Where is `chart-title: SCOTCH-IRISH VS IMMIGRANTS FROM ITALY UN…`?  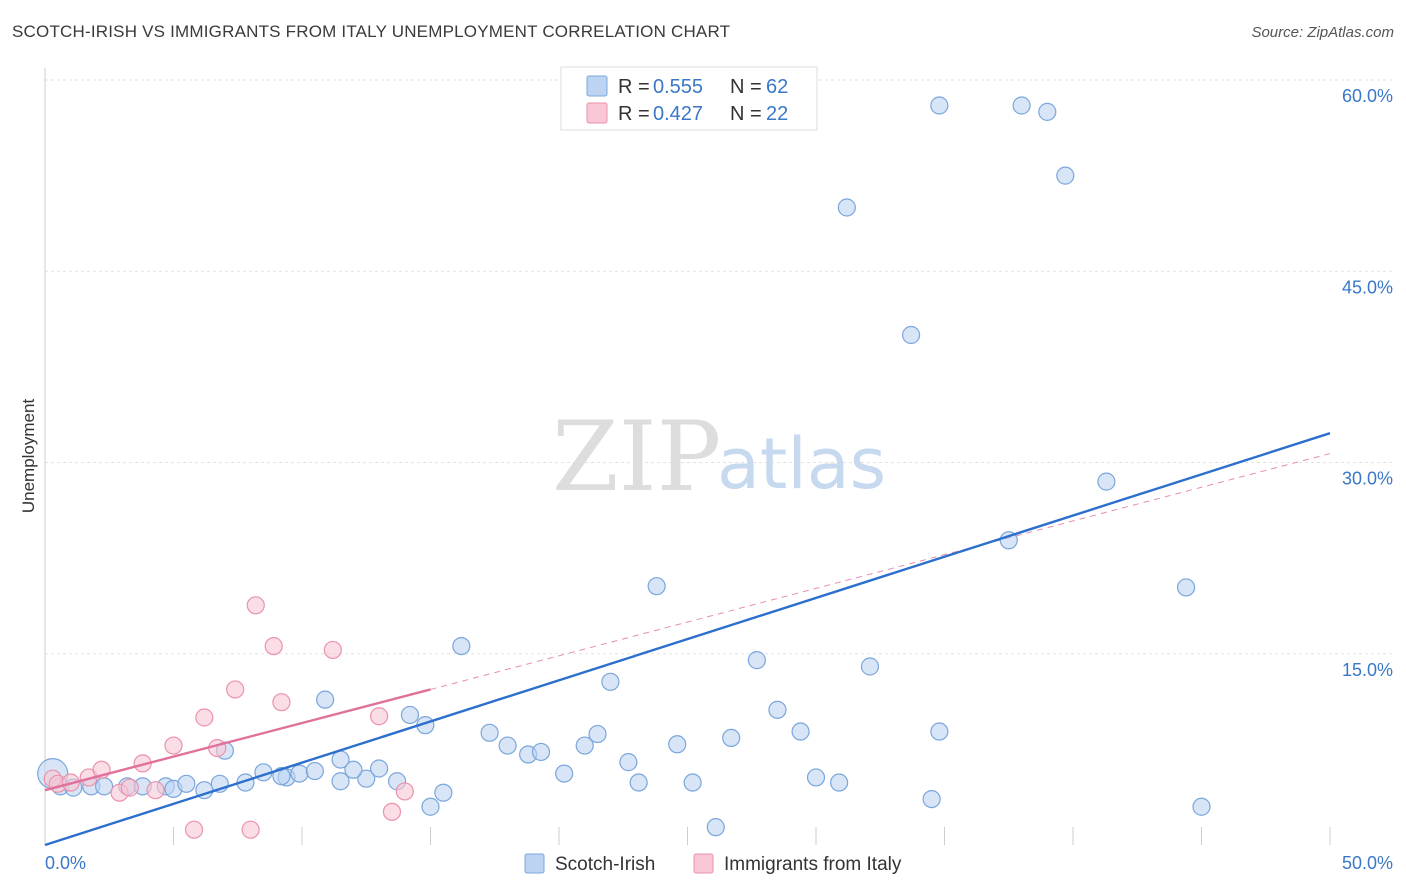 chart-title: SCOTCH-IRISH VS IMMIGRANTS FROM ITALY UN… is located at coordinates (371, 31).